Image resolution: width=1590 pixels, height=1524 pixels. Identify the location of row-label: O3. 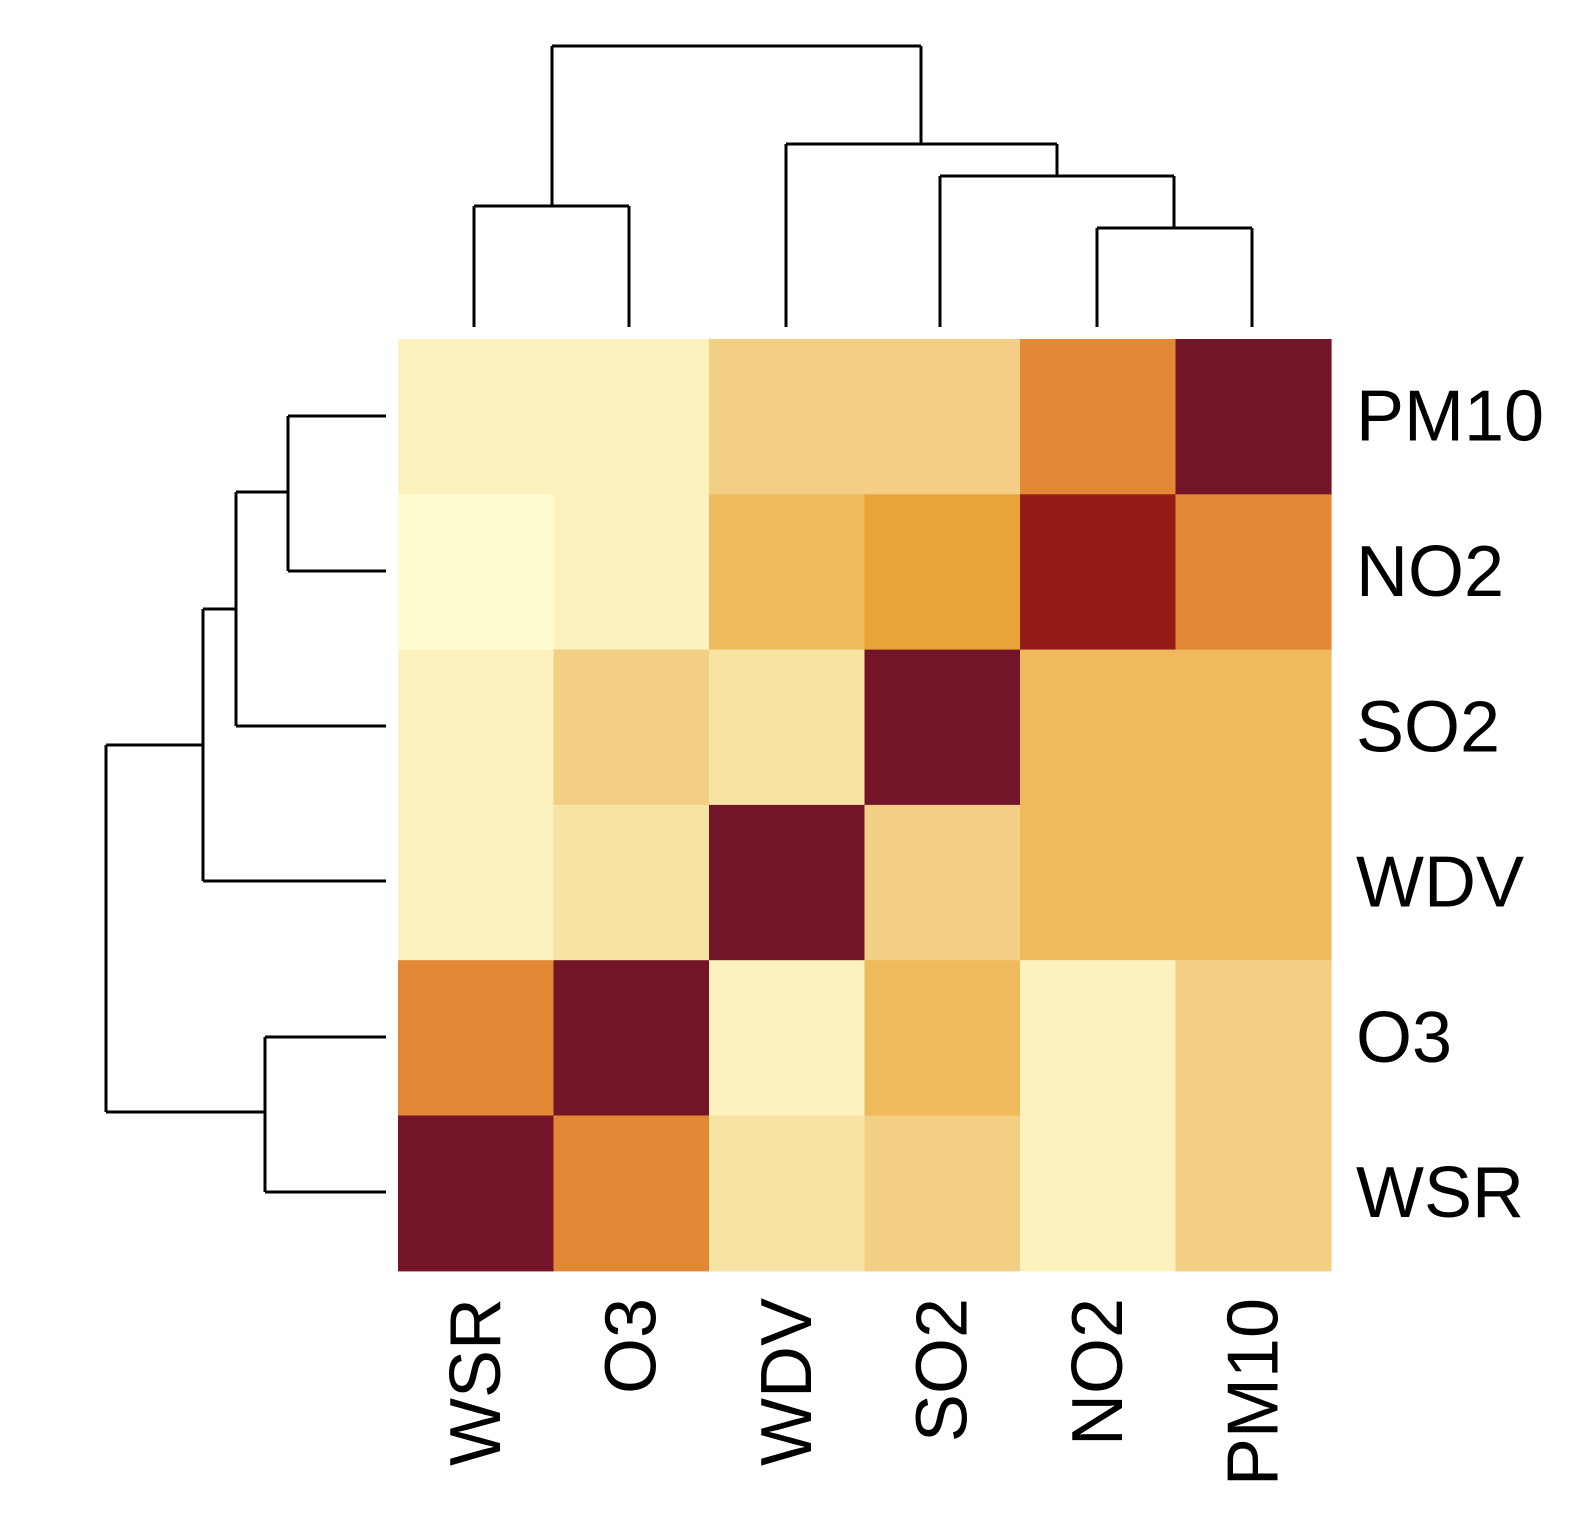
(1404, 1038).